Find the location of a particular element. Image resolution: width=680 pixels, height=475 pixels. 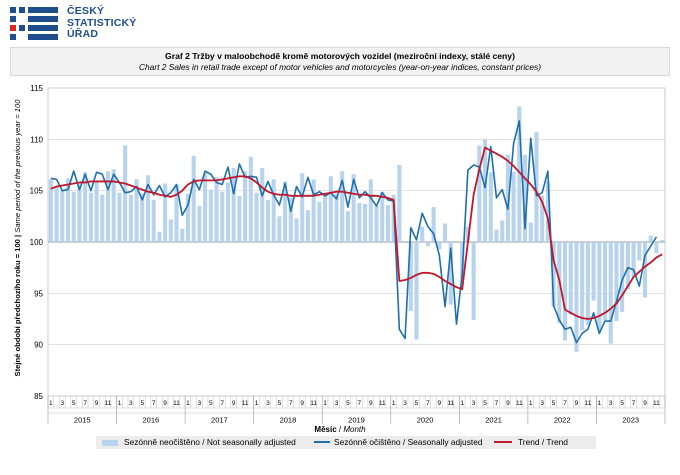

legend-label-seasonal: Sezónně očištěno / Seasonally adjusted is located at coordinates (408, 442).